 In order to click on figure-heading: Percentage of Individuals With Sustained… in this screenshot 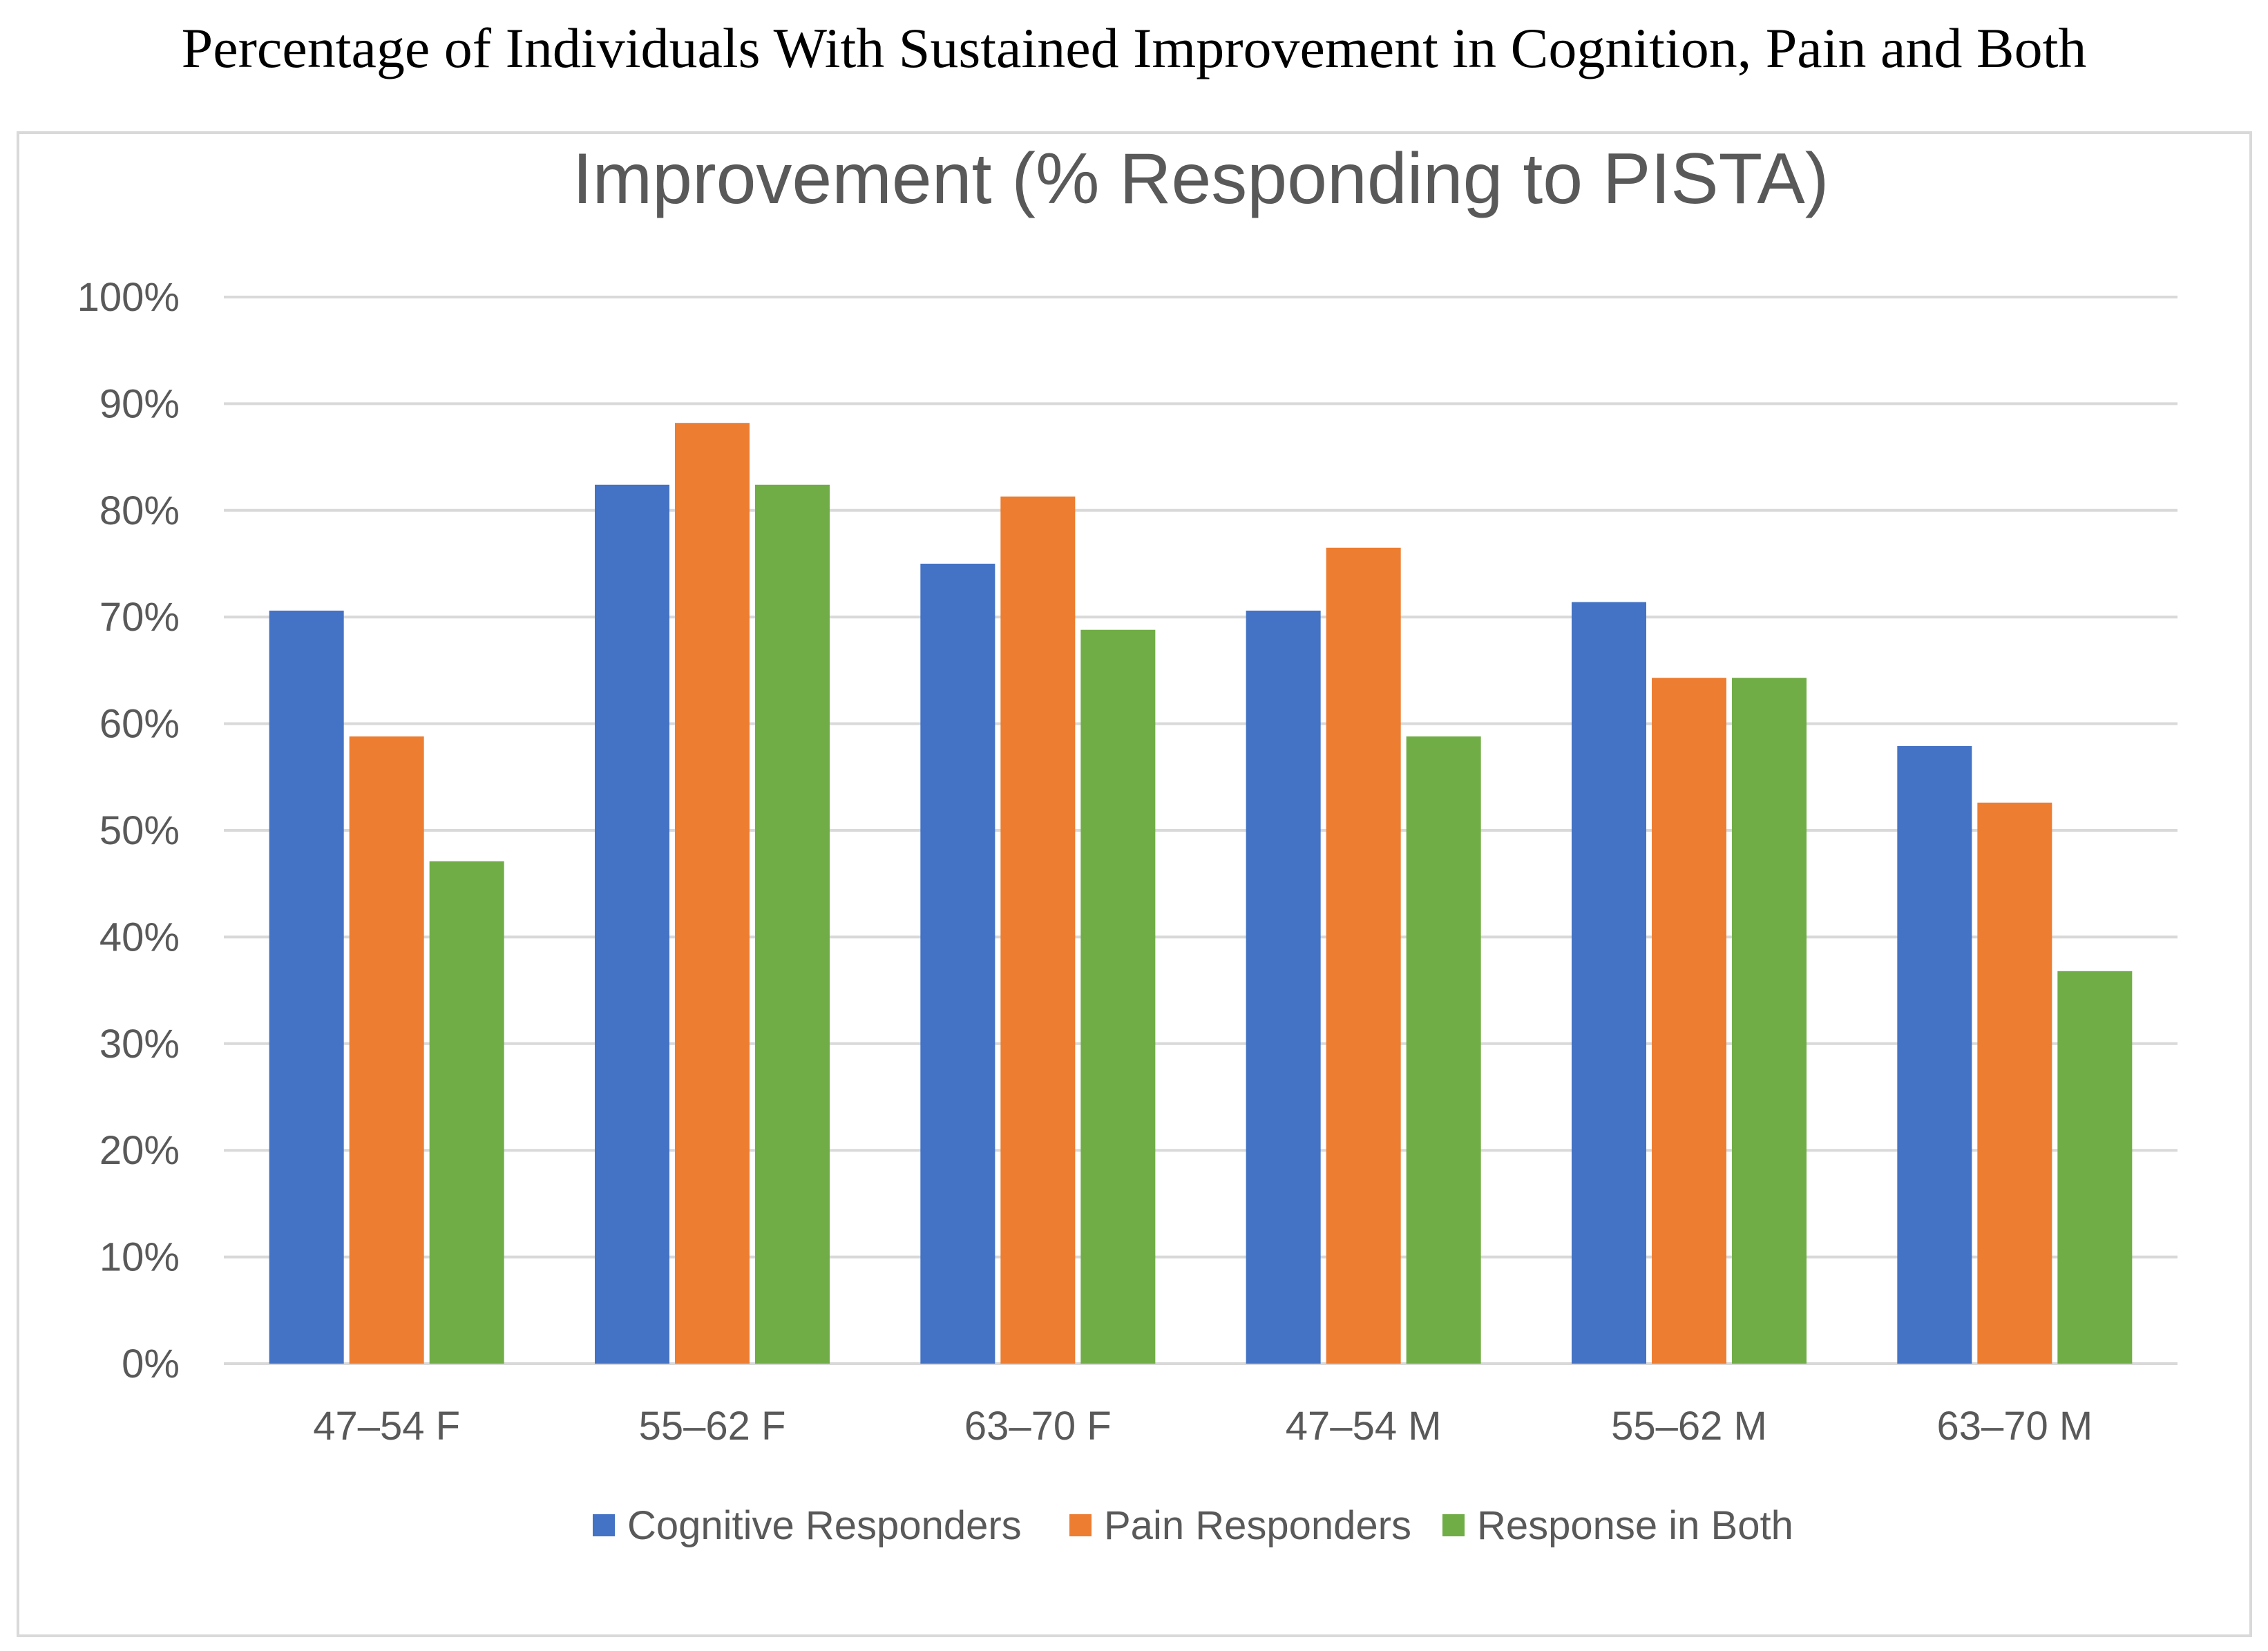, I will do `click(1134, 48)`.